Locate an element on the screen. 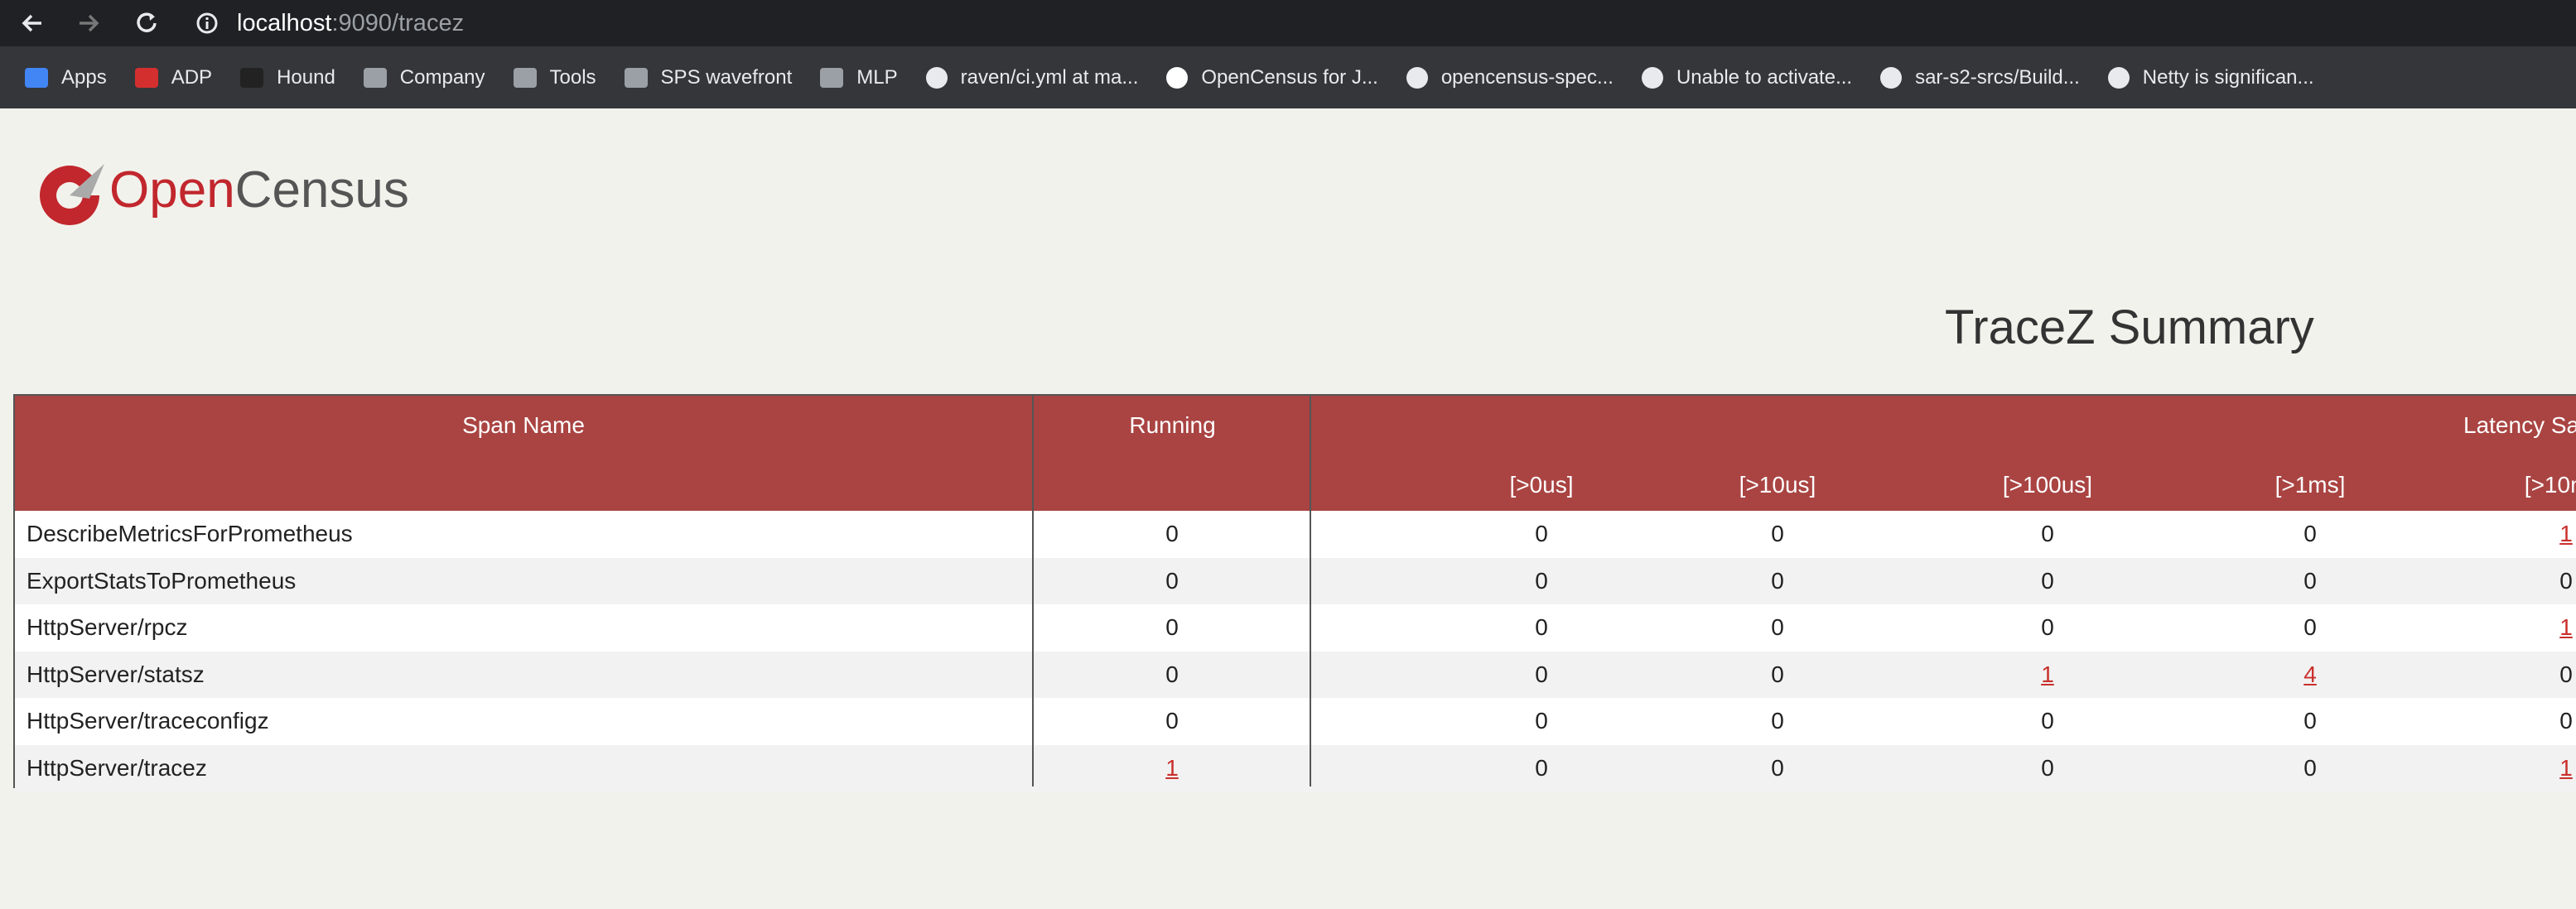 Image resolution: width=2576 pixels, height=909 pixels. header-latency: Latency Samples is located at coordinates (2519, 425).